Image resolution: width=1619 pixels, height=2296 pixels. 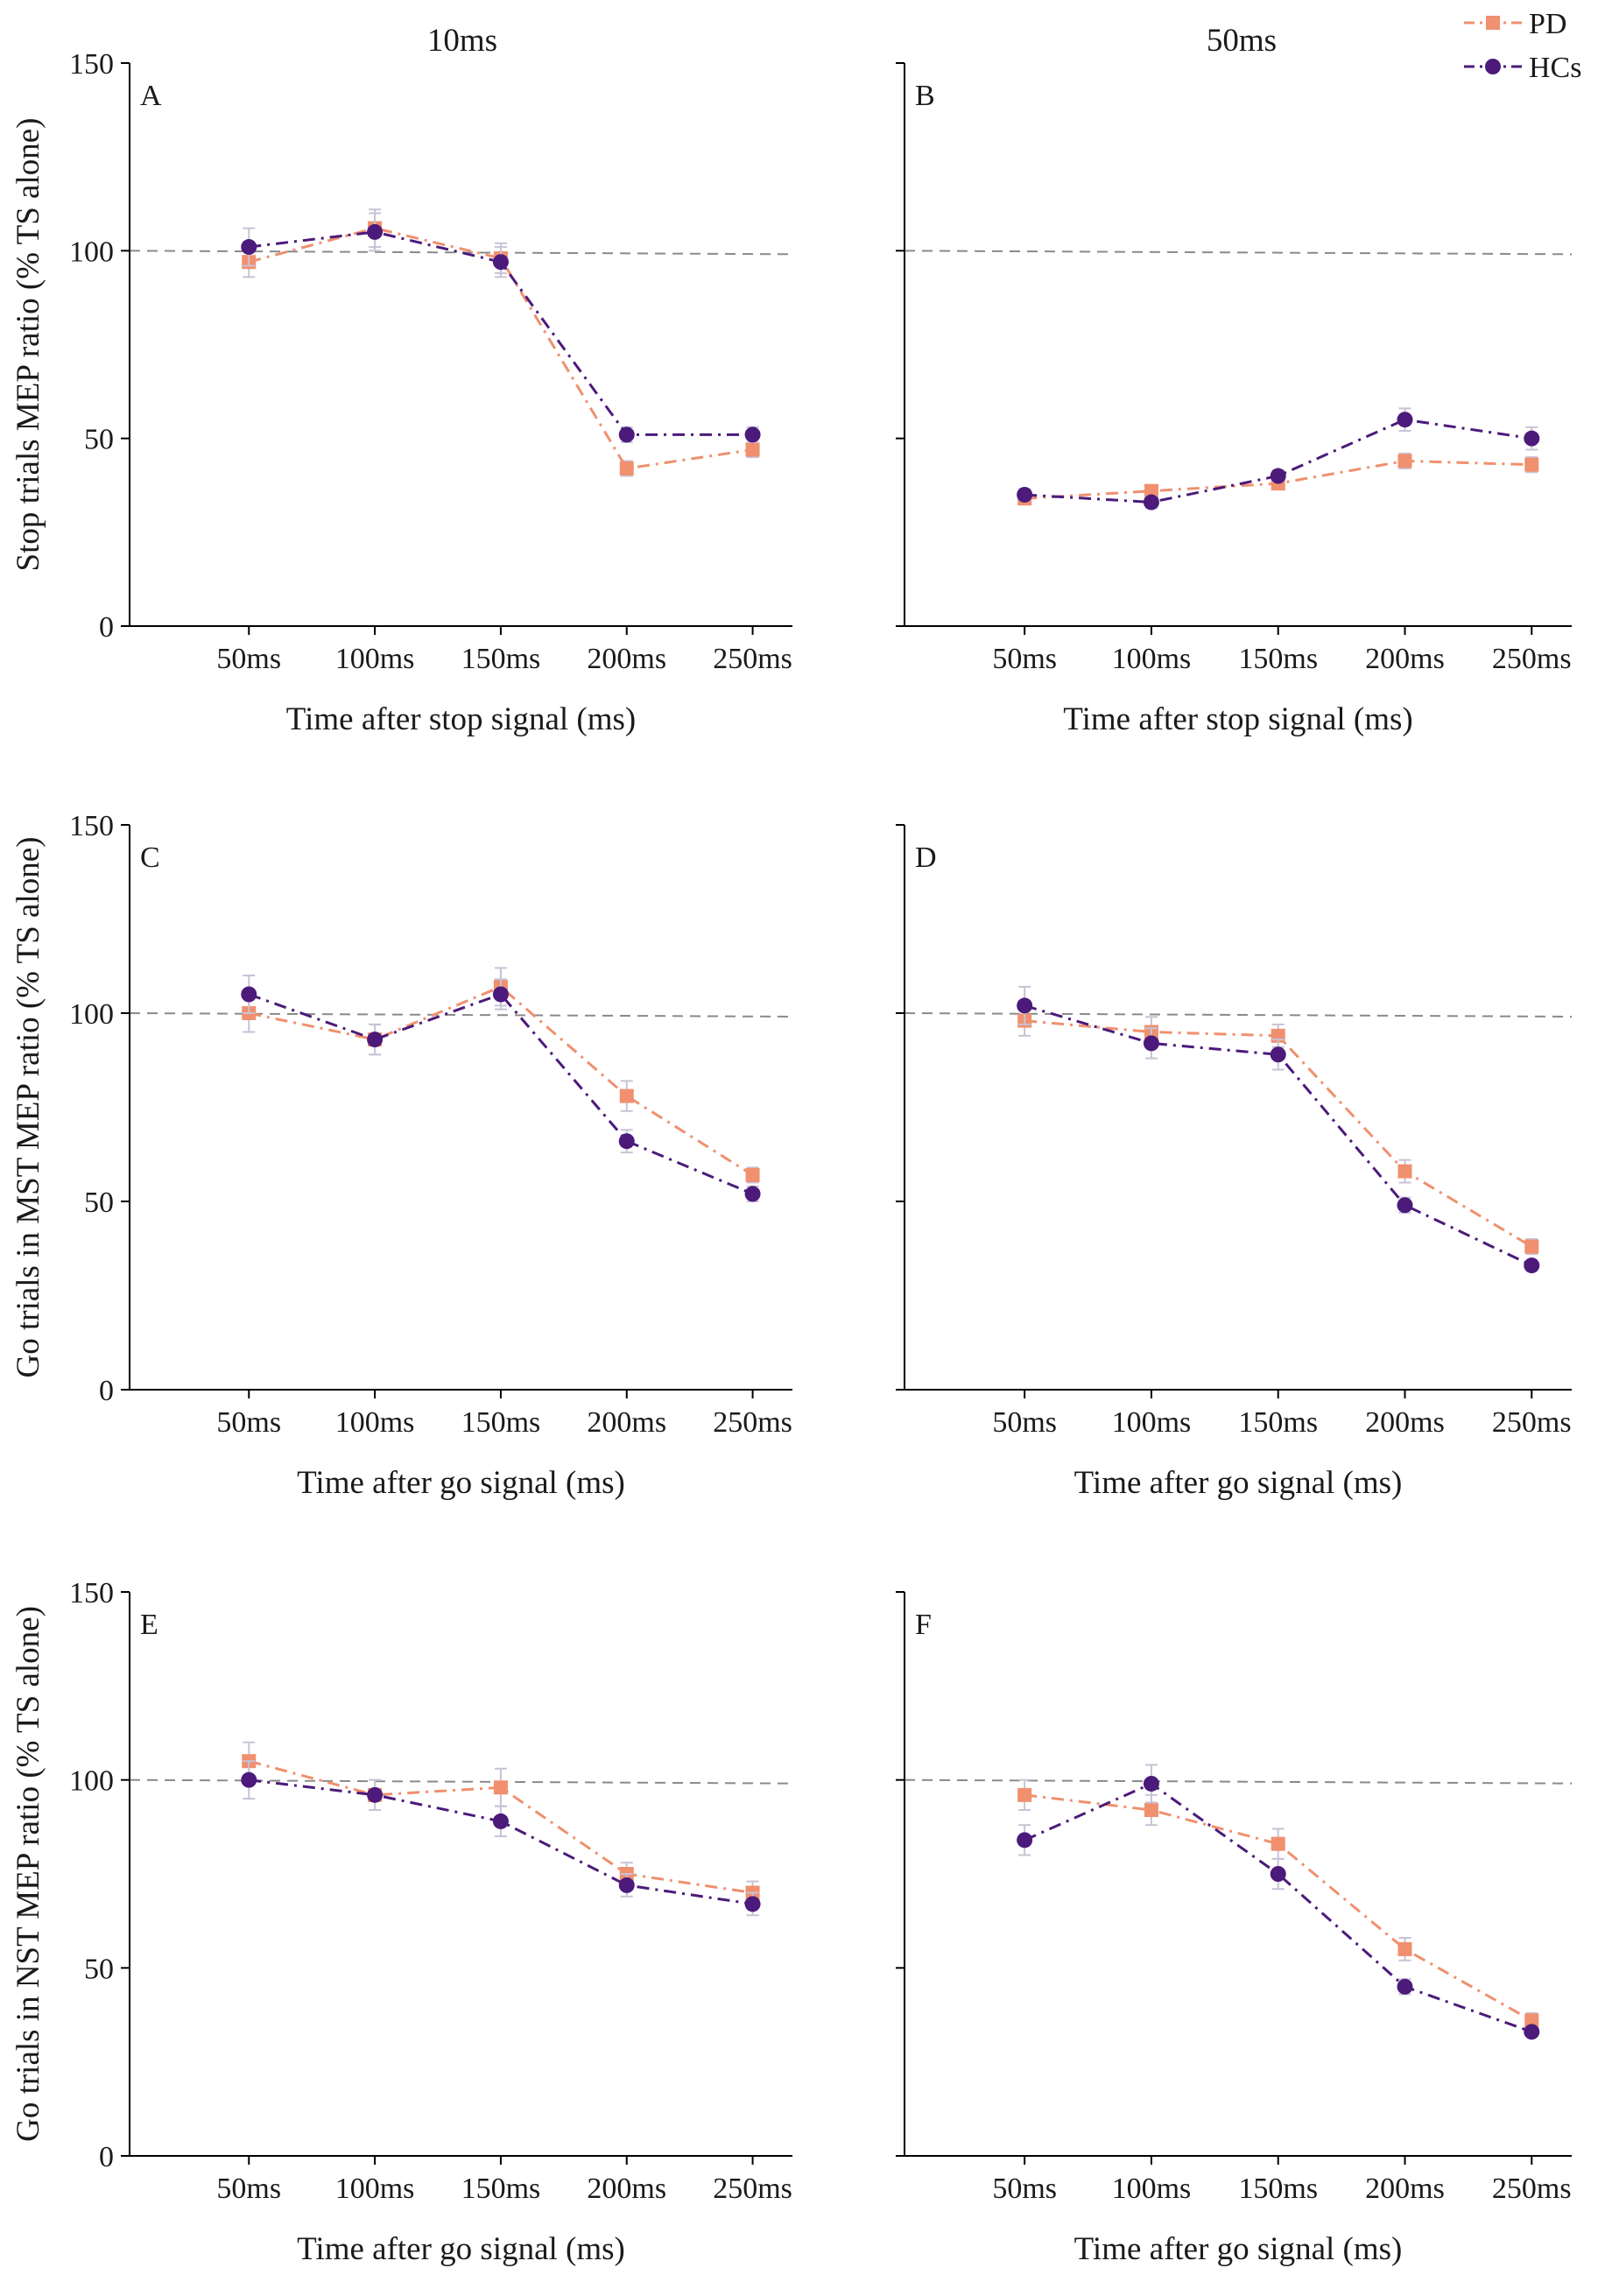 What do you see at coordinates (1555, 68) in the screenshot?
I see `legend-hcs-label: HCs` at bounding box center [1555, 68].